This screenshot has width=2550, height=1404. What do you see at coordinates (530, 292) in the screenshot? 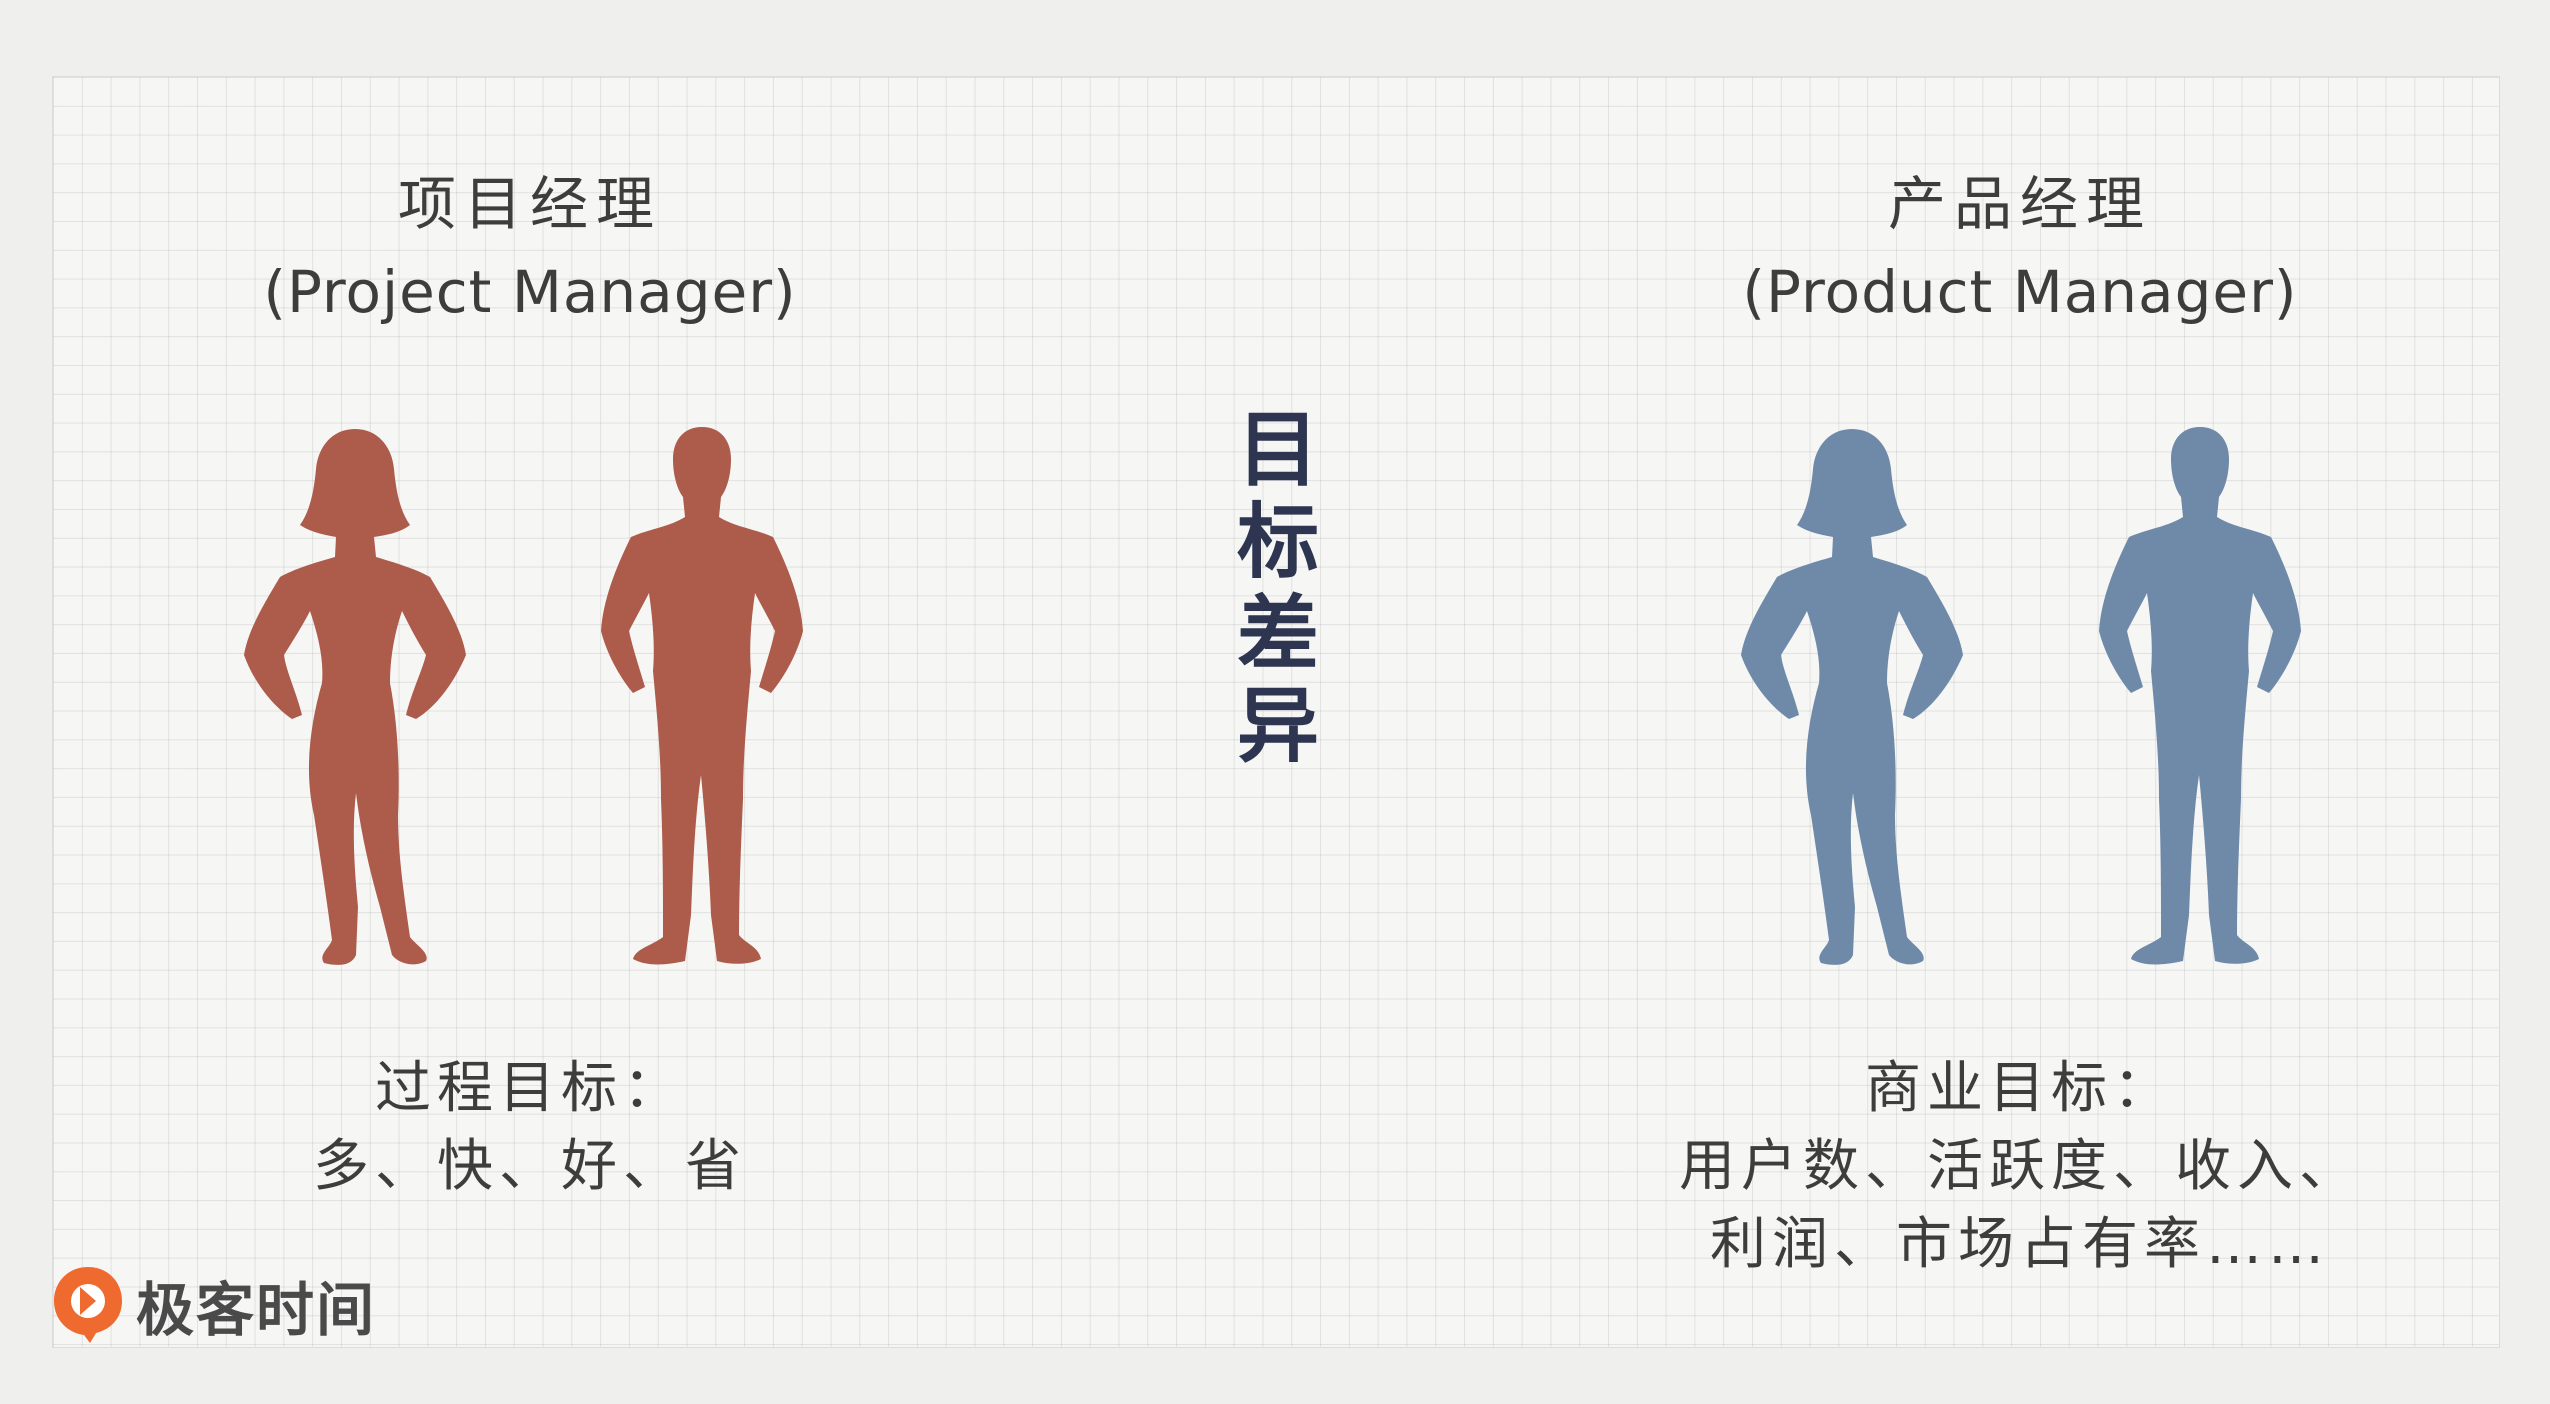
I see `project-manager-subtitle: (Project Manager)` at bounding box center [530, 292].